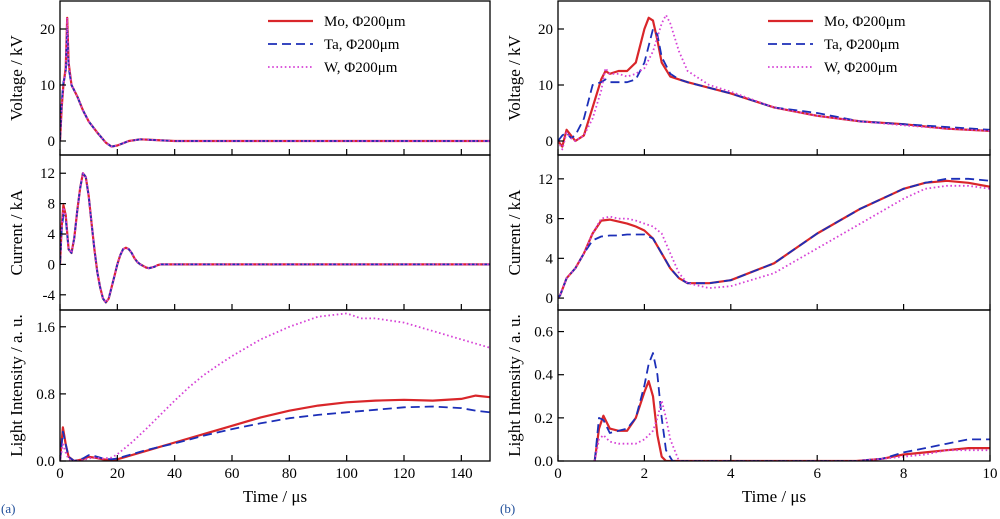  I want to click on subplot-b-1: 0 4 8 12 Current / kA, so click(748, 232).